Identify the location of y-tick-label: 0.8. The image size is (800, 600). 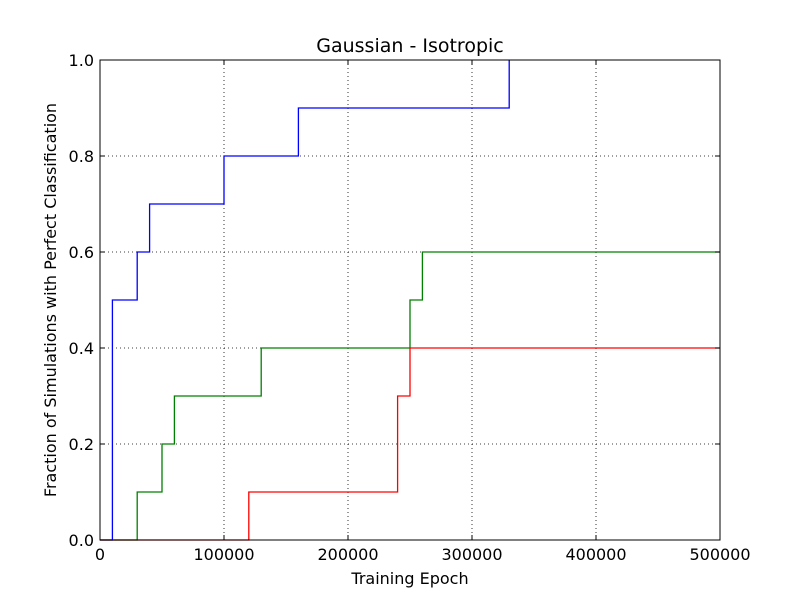
(81, 156).